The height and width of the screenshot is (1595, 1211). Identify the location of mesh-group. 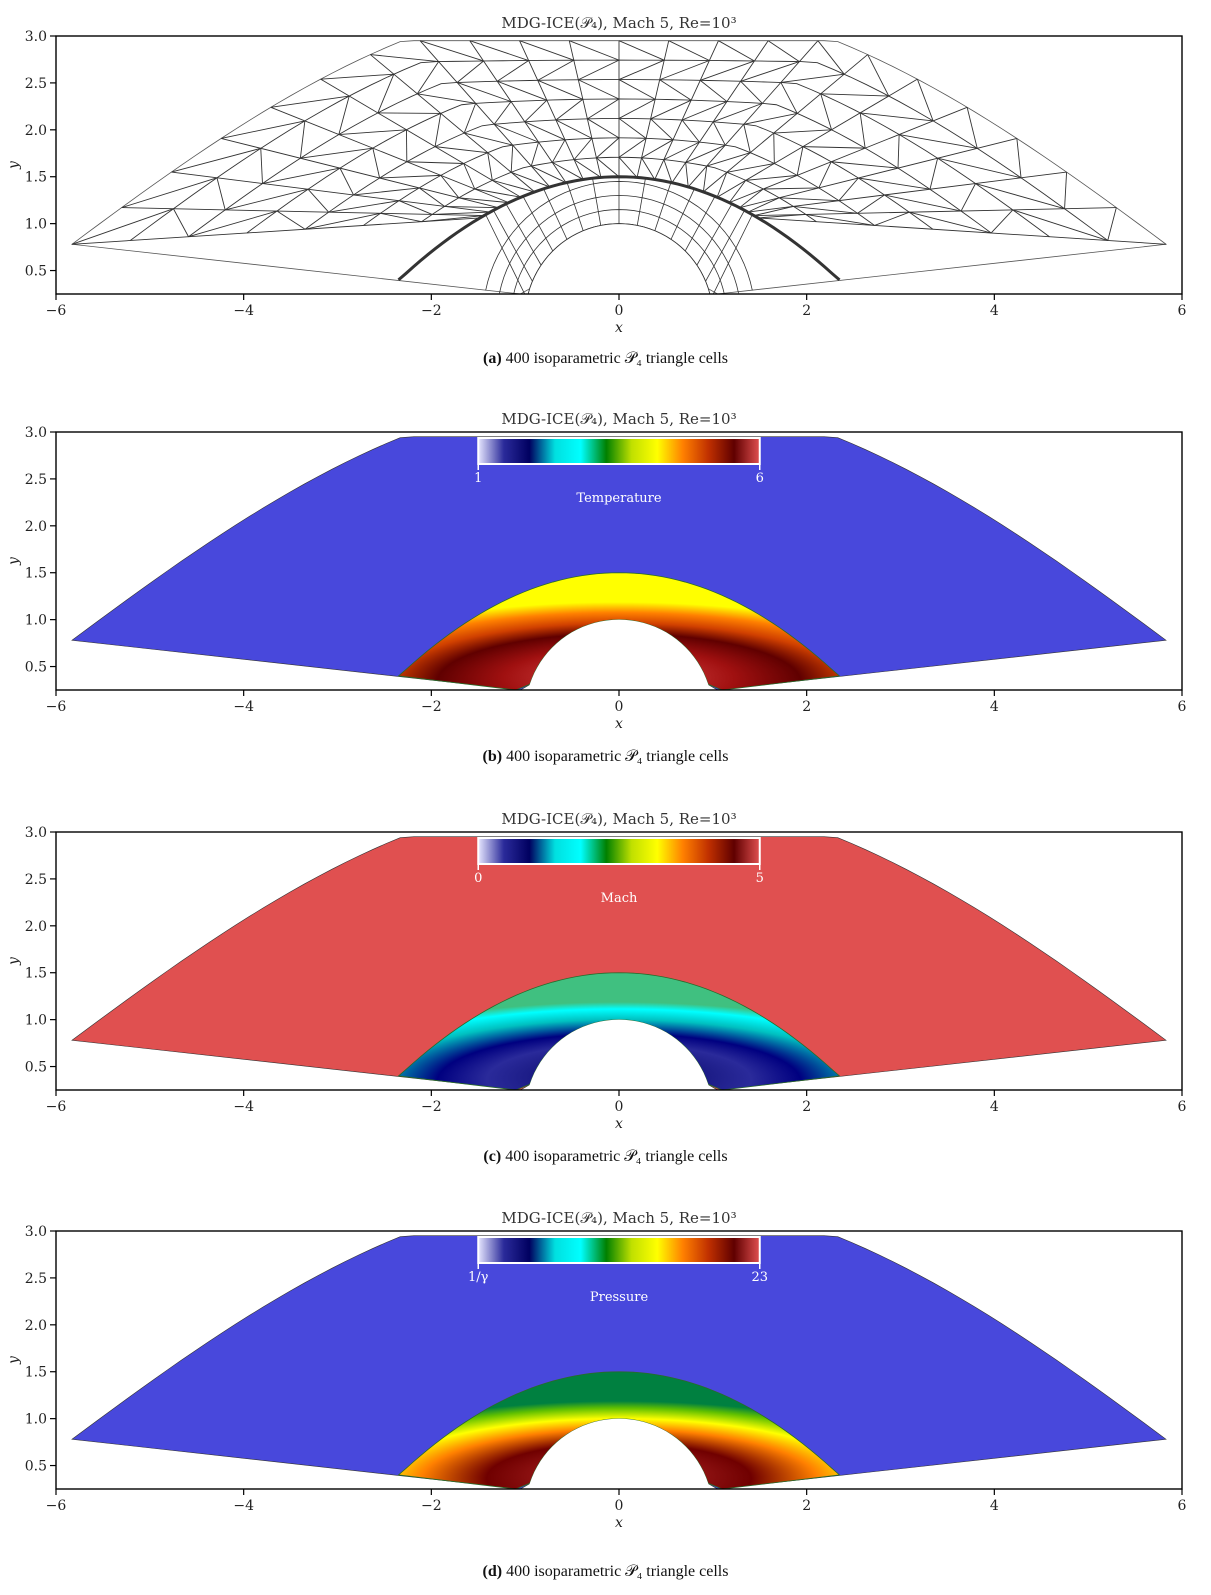
(619, 167).